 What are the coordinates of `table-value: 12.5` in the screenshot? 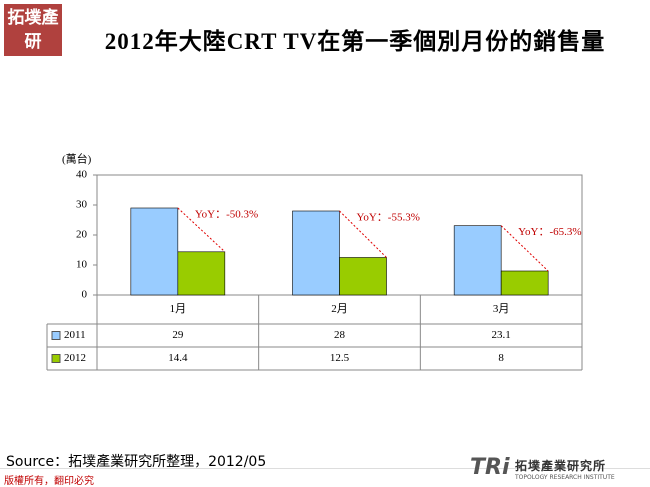 It's located at (340, 358).